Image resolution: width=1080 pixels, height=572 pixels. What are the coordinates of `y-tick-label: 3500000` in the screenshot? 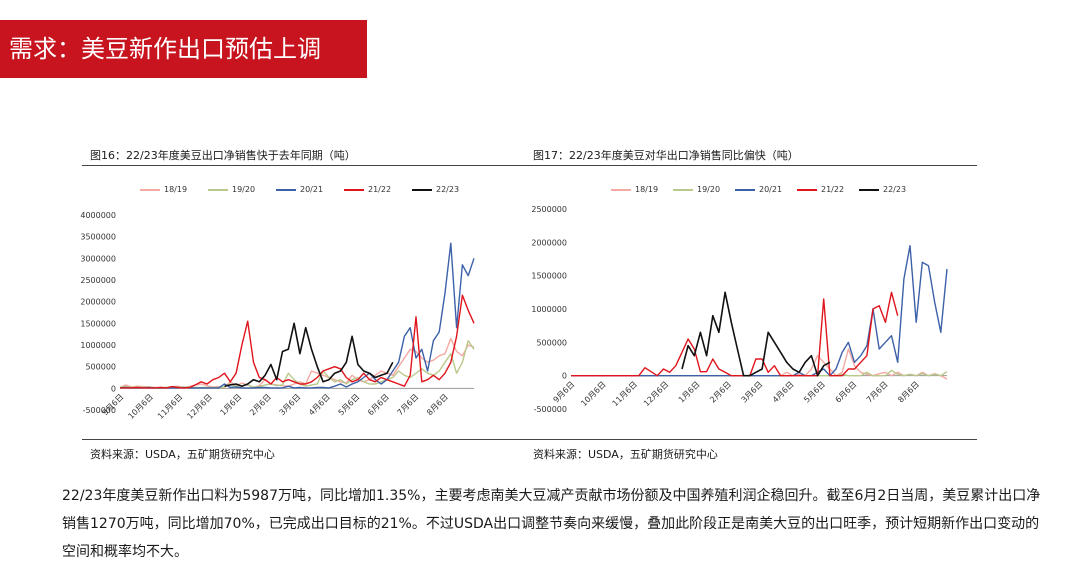 It's located at (98, 237).